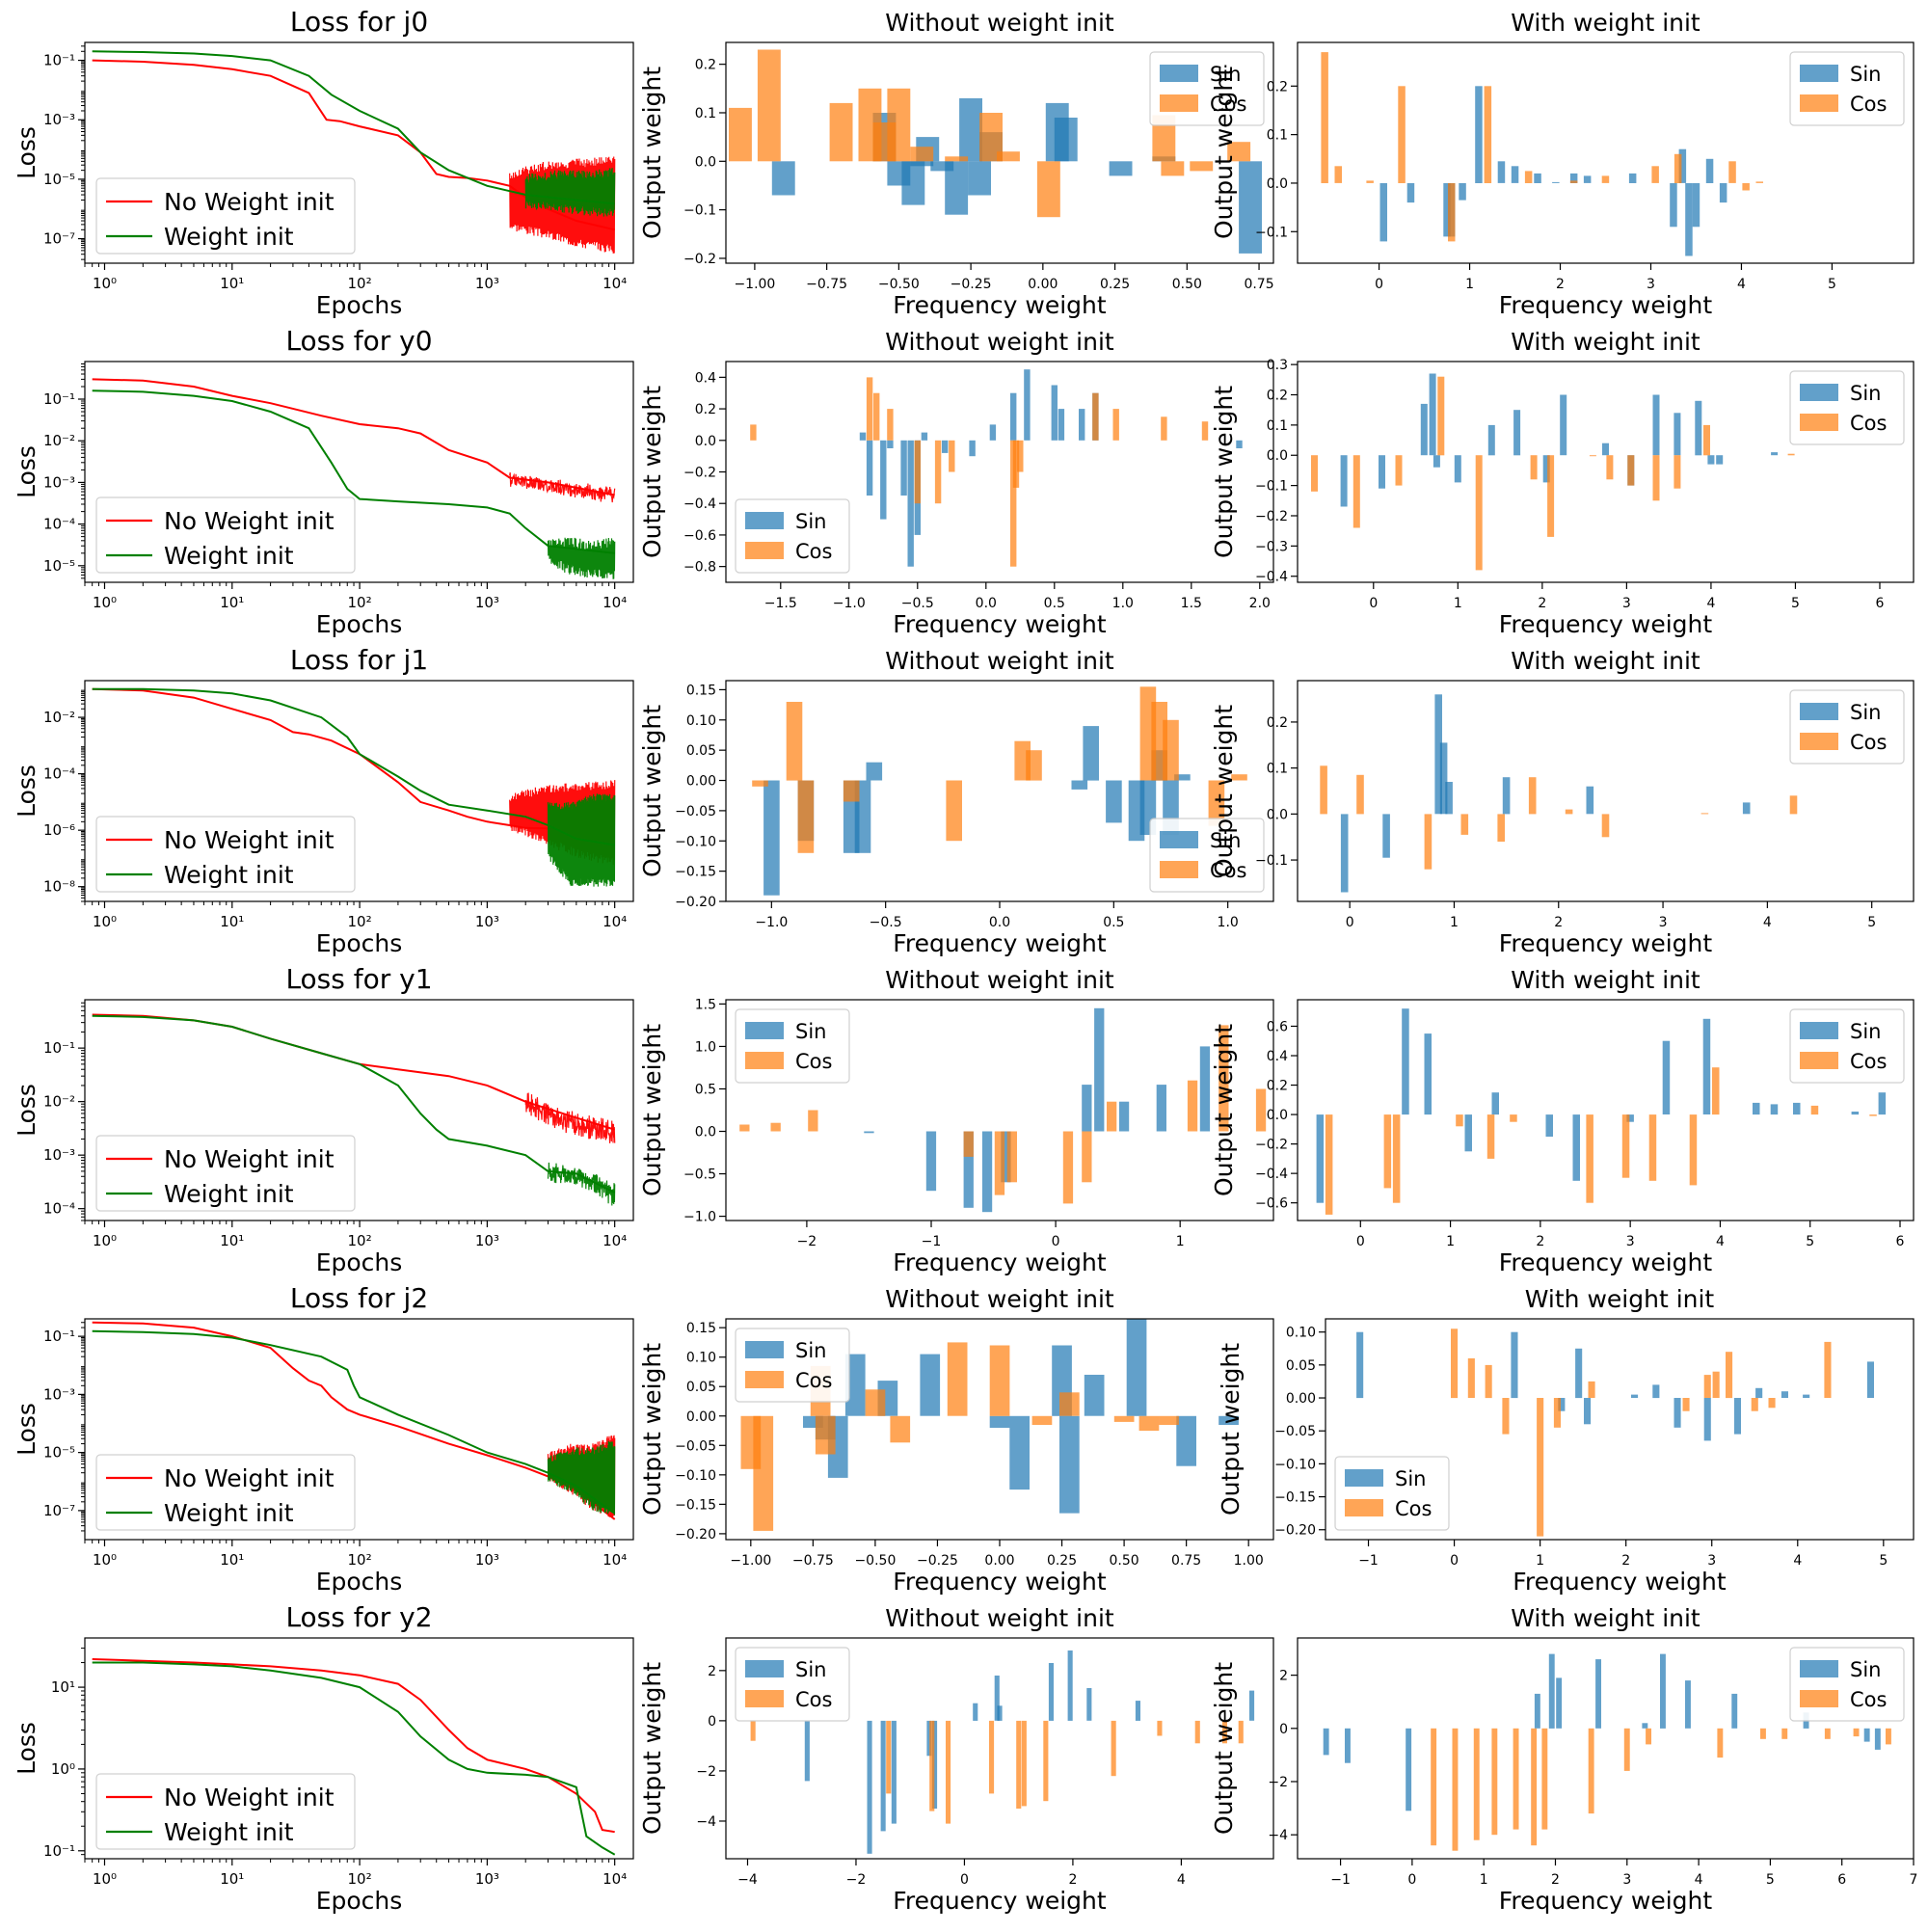 The image size is (1928, 1932). I want to click on y-tick-label: 10⁻⁶, so click(59, 830).